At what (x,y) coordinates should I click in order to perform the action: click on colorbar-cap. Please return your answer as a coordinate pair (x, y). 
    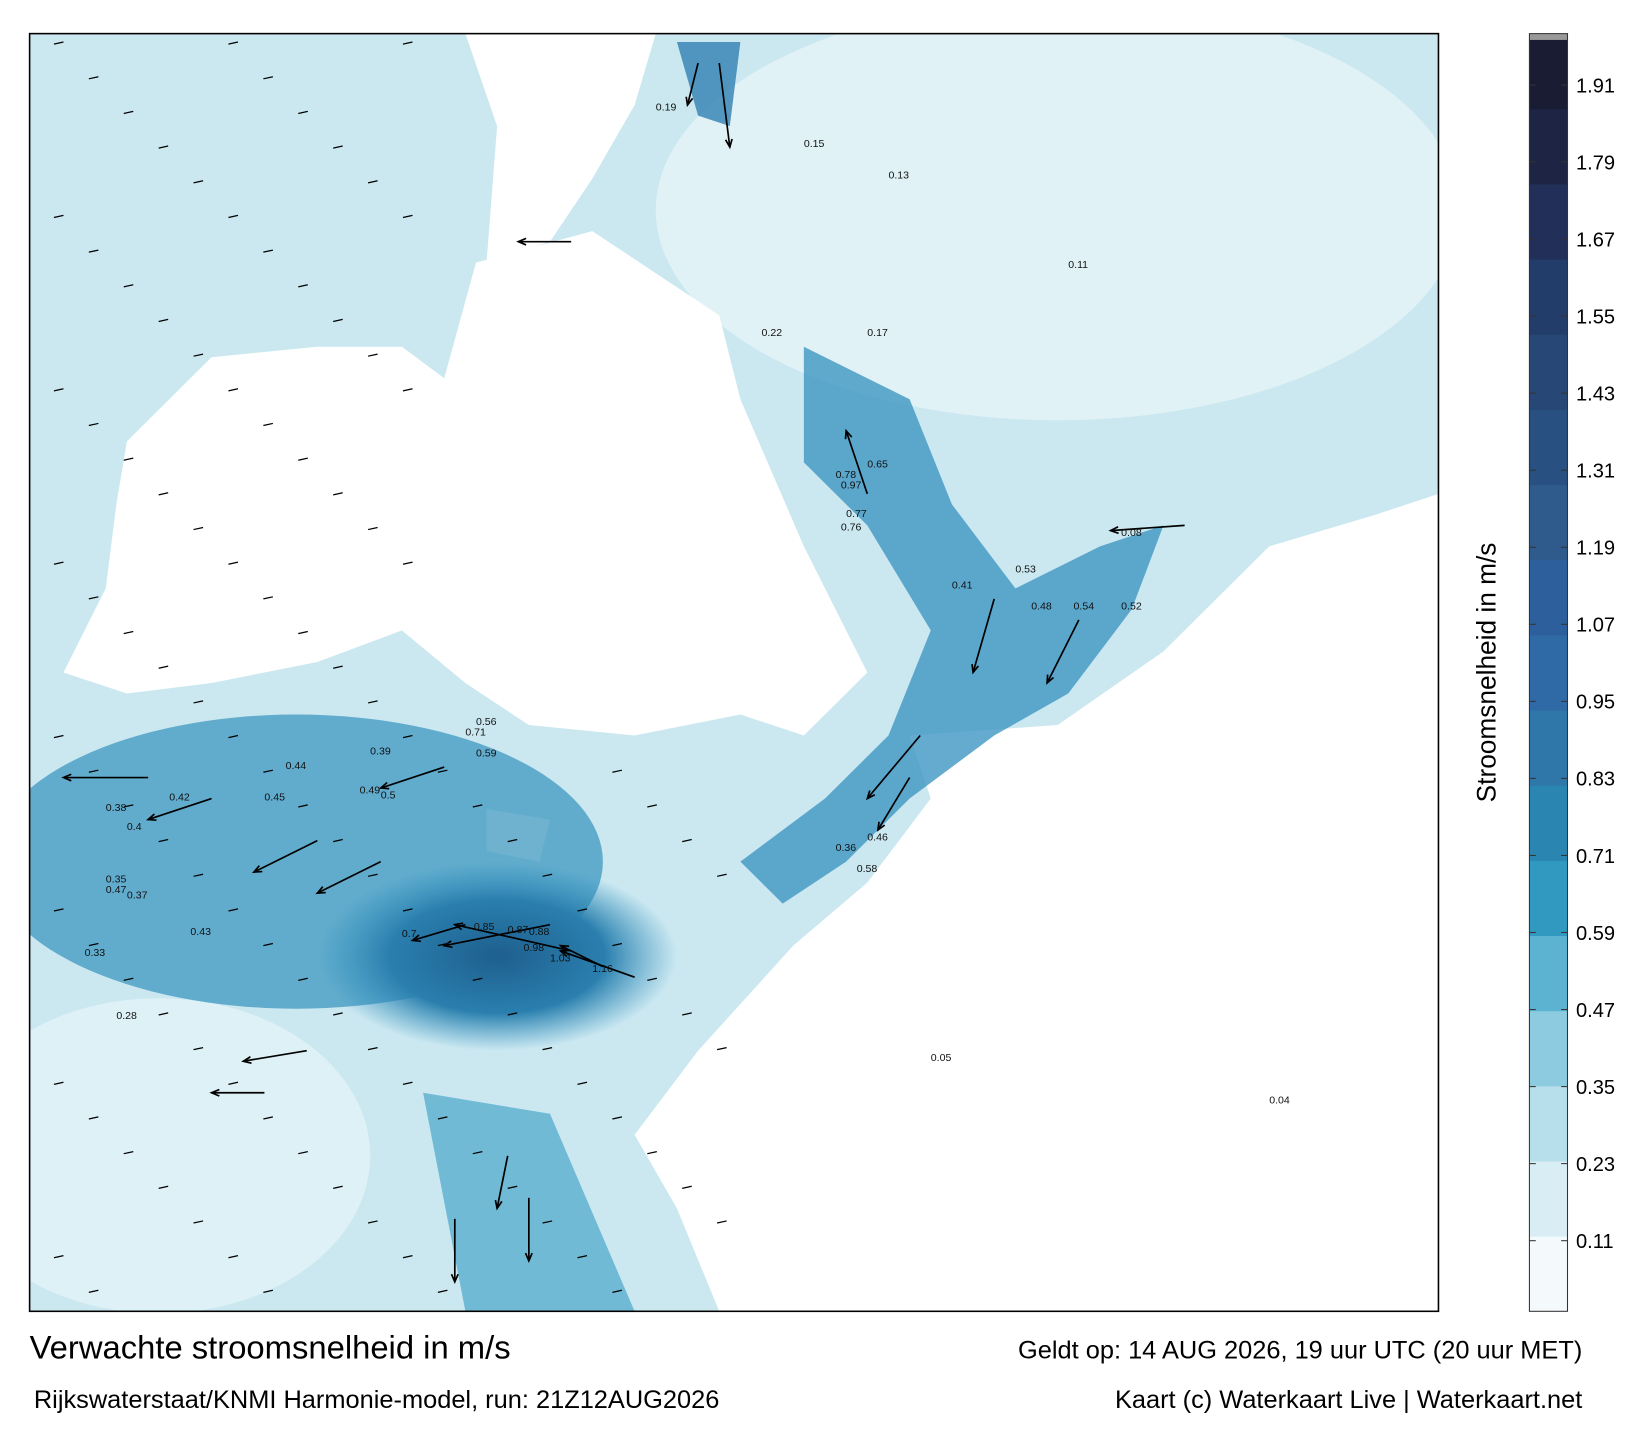
    Looking at the image, I should click on (1548, 36).